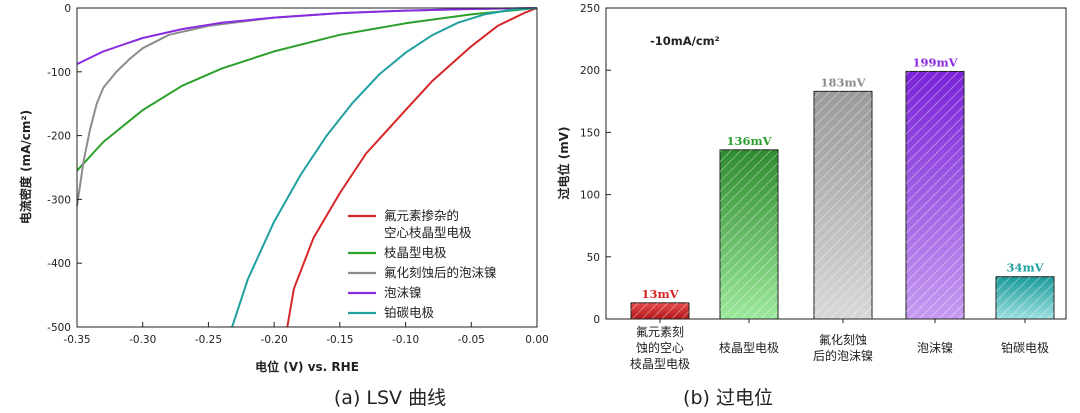  What do you see at coordinates (415, 252) in the screenshot?
I see `lsv-legend-label: 枝晶型电极` at bounding box center [415, 252].